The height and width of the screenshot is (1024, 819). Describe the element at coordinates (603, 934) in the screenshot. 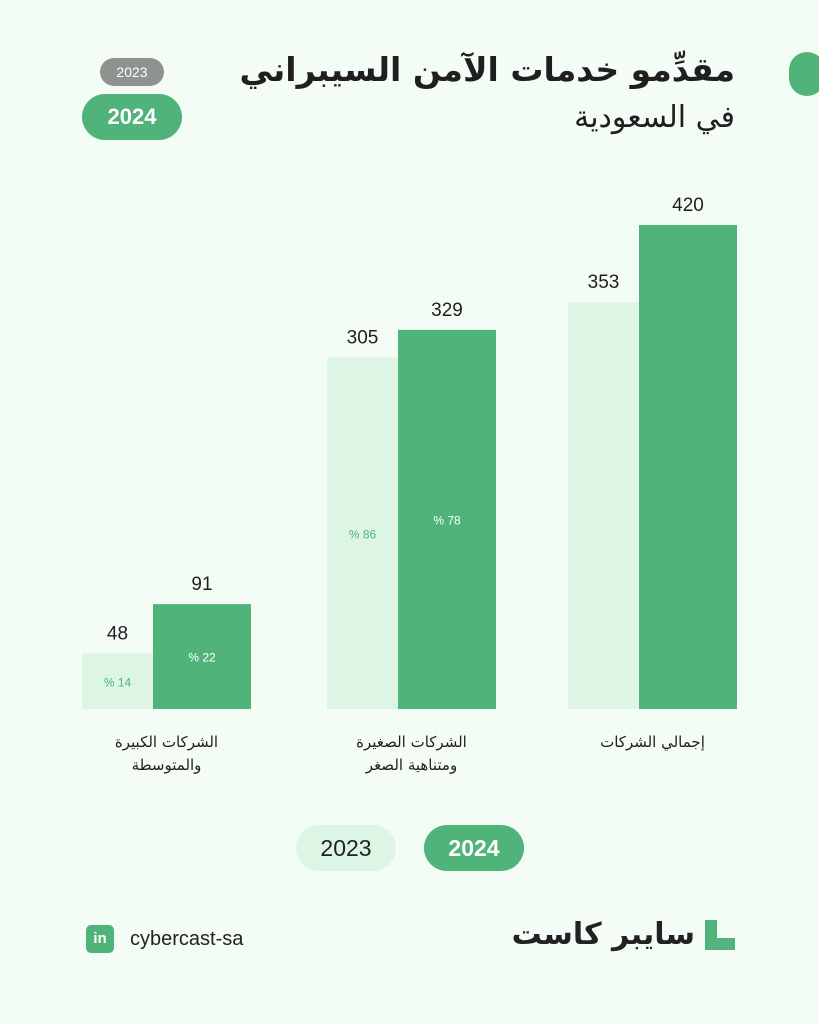

I see `brand-name: سايبر كاست` at that location.